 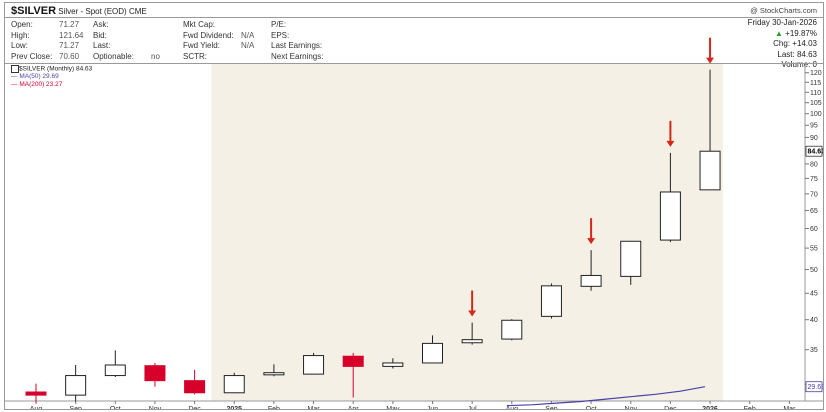 I want to click on stat-row: Ask:, so click(x=126, y=25).